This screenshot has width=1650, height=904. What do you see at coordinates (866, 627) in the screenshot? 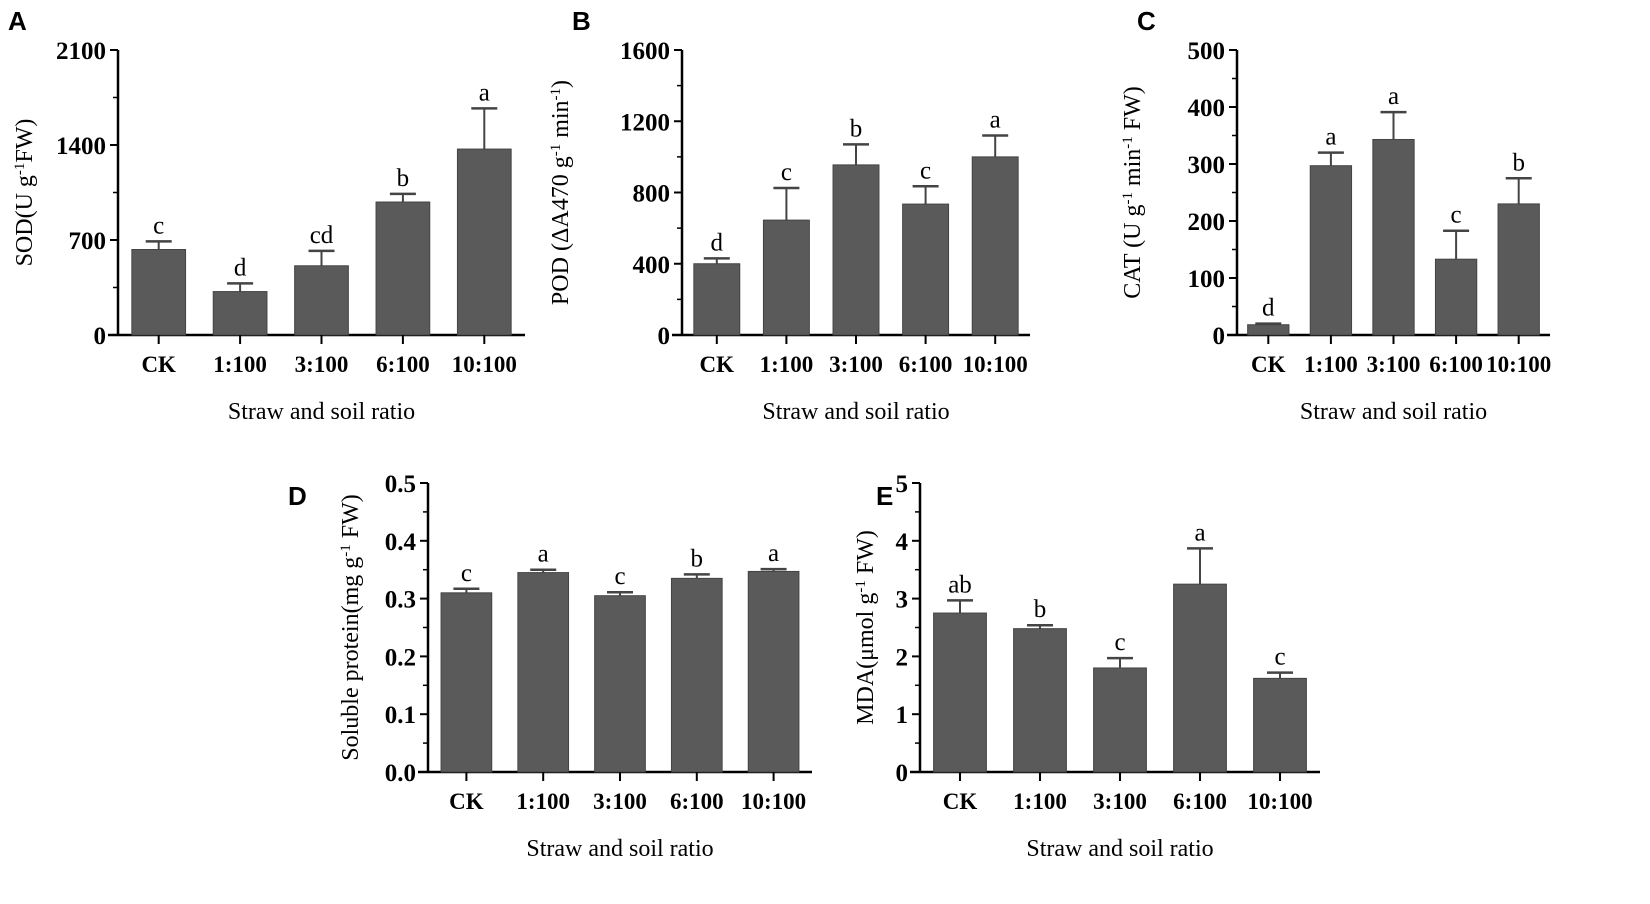
I see `y-axis-label: MDA(μmol g-1 FW)` at bounding box center [866, 627].